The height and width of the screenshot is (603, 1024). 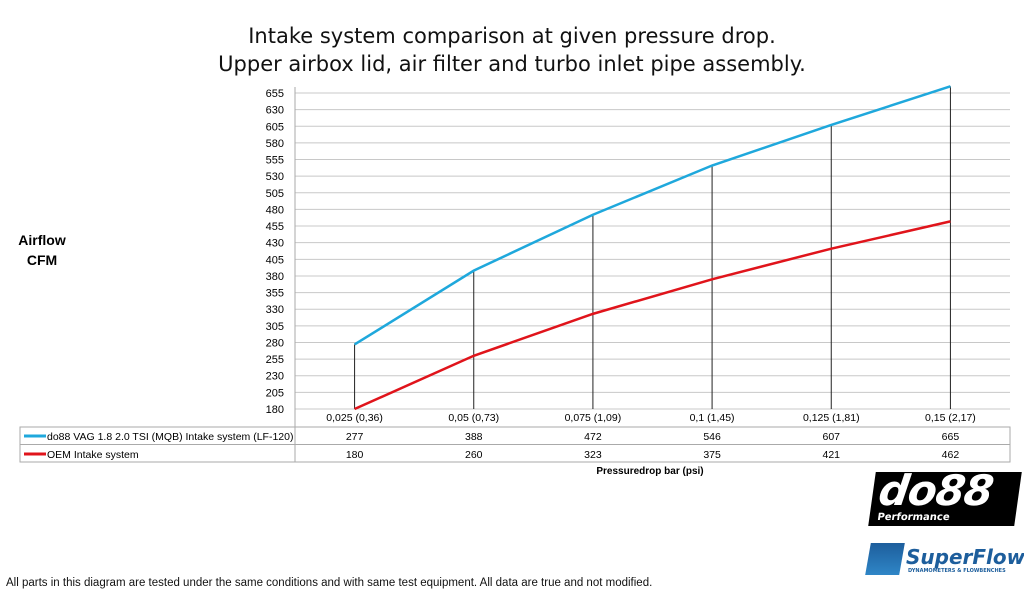 I want to click on y-tick-label: 305, so click(x=275, y=327).